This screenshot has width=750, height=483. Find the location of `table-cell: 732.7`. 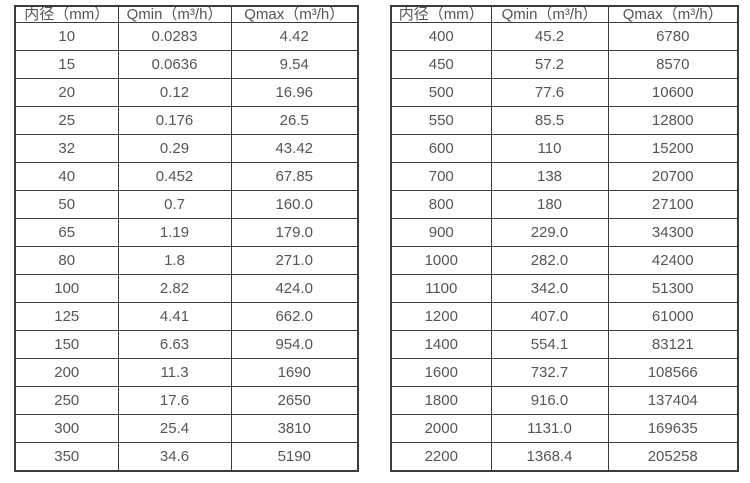

table-cell: 732.7 is located at coordinates (549, 372).